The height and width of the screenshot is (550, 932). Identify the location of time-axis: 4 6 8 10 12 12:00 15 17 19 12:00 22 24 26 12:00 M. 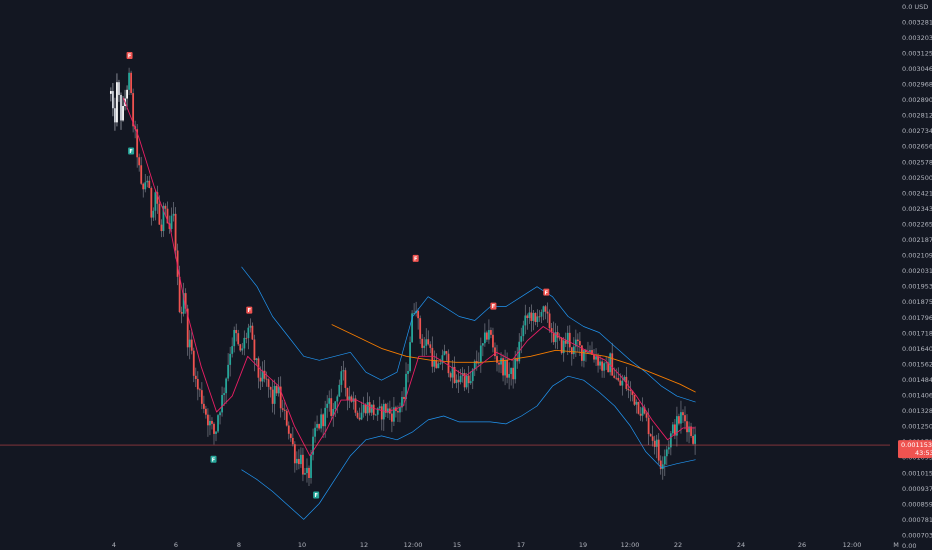
(505, 545).